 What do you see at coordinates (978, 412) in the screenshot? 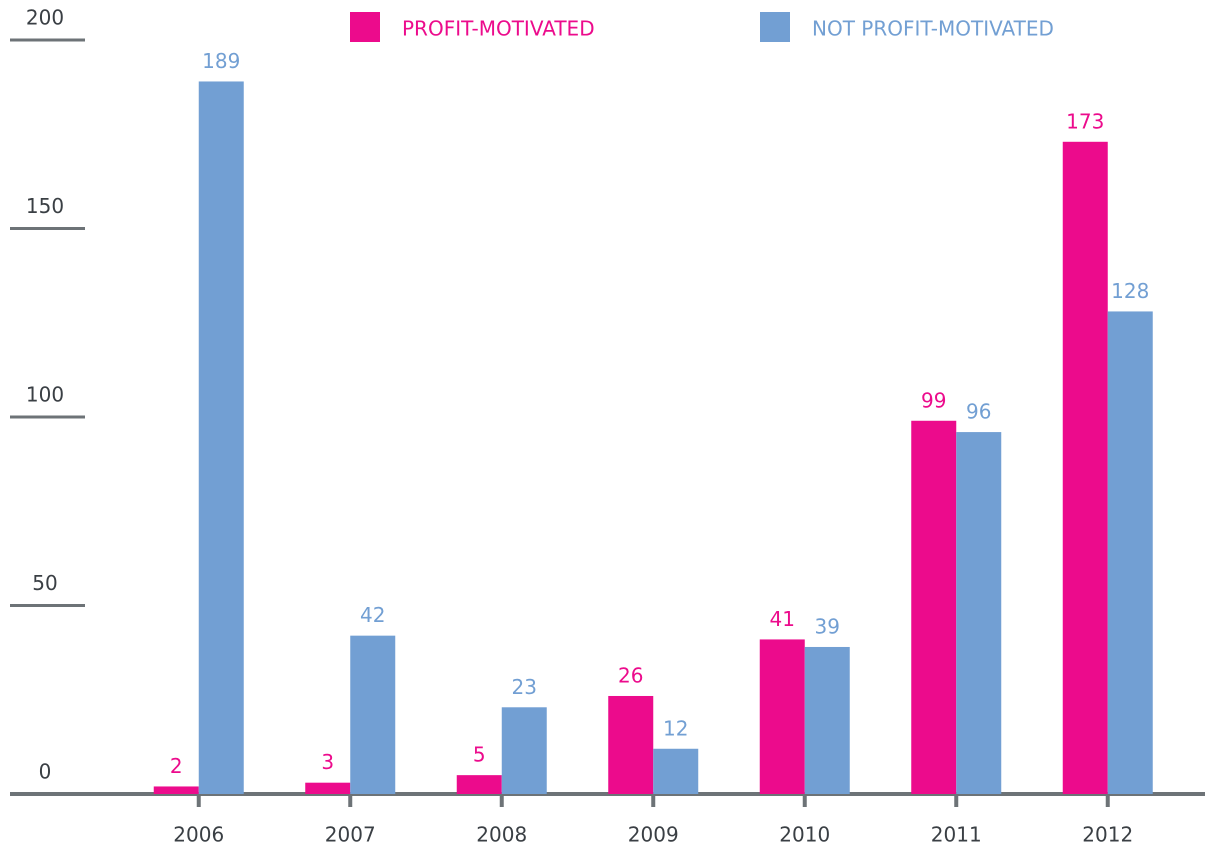
I see `value-label: 96` at bounding box center [978, 412].